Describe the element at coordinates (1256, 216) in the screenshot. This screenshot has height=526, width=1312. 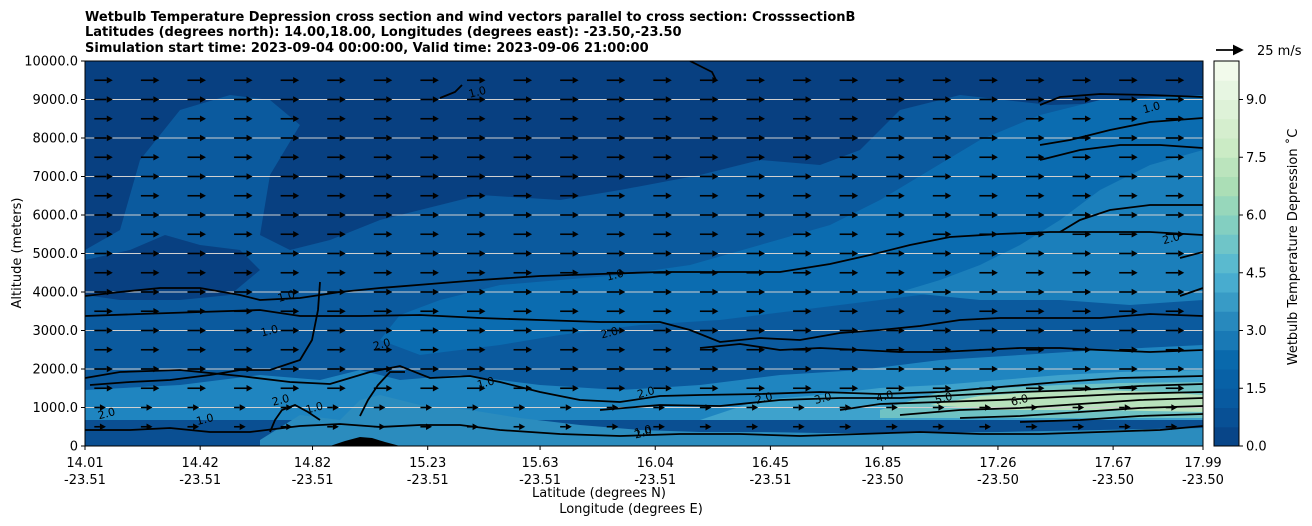
I see `colorbar-tick-label: 6.0` at that location.